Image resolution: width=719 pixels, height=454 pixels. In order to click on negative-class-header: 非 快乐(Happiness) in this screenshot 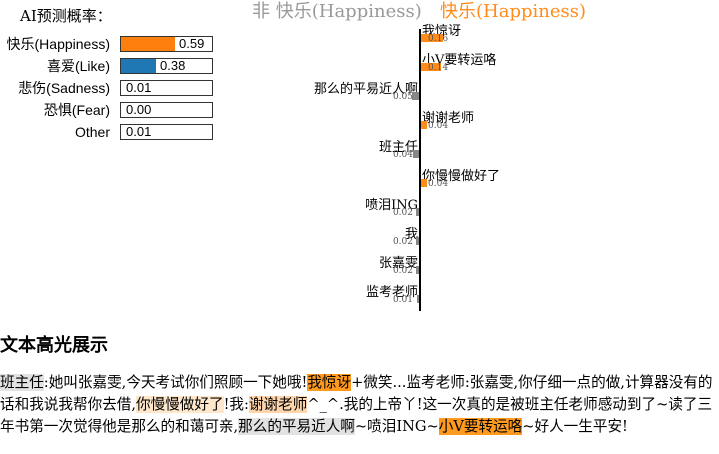, I will do `click(337, 11)`.